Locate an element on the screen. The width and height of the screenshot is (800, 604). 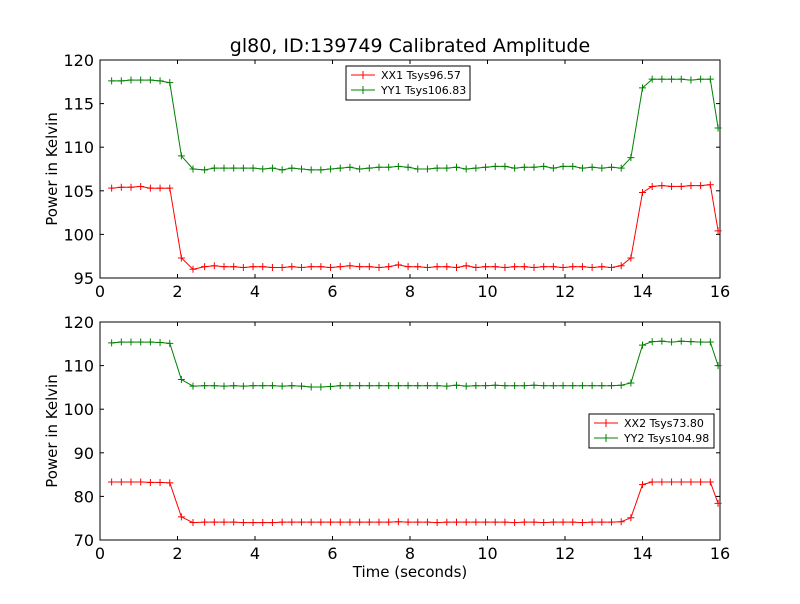
top-y-tick-label: 110 is located at coordinates (78, 147).